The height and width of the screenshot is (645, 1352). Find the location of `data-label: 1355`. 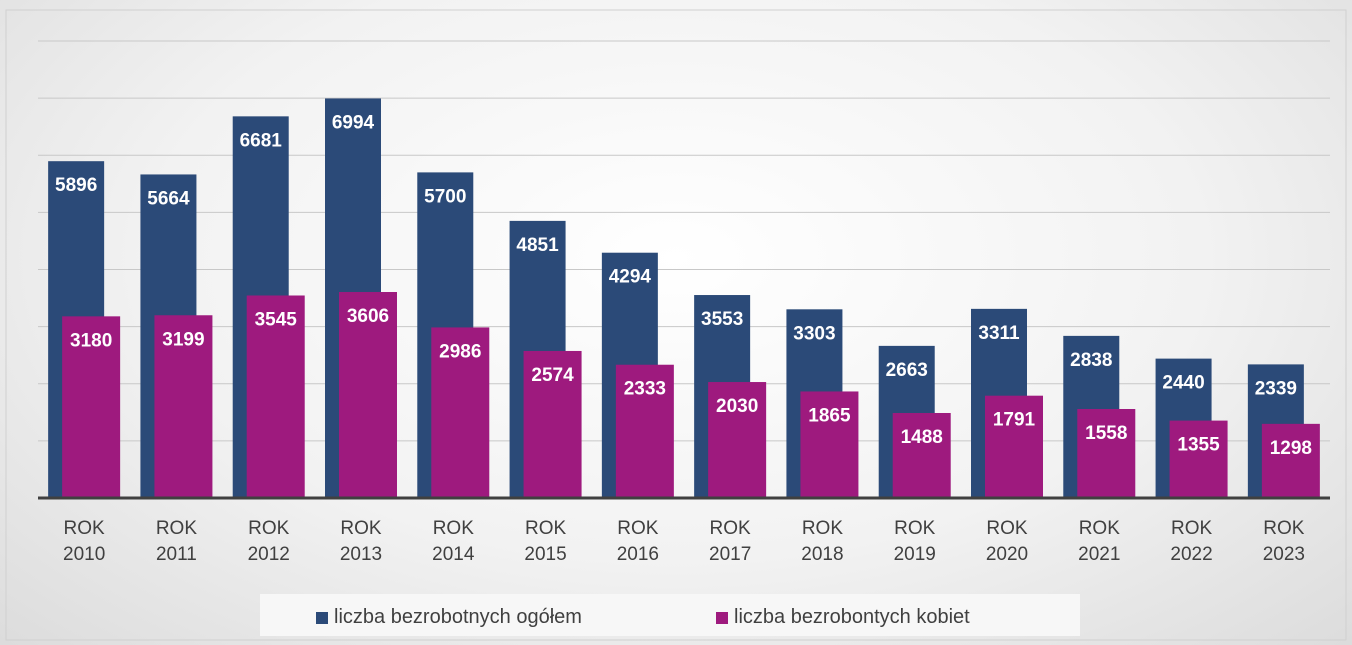

data-label: 1355 is located at coordinates (1198, 445).